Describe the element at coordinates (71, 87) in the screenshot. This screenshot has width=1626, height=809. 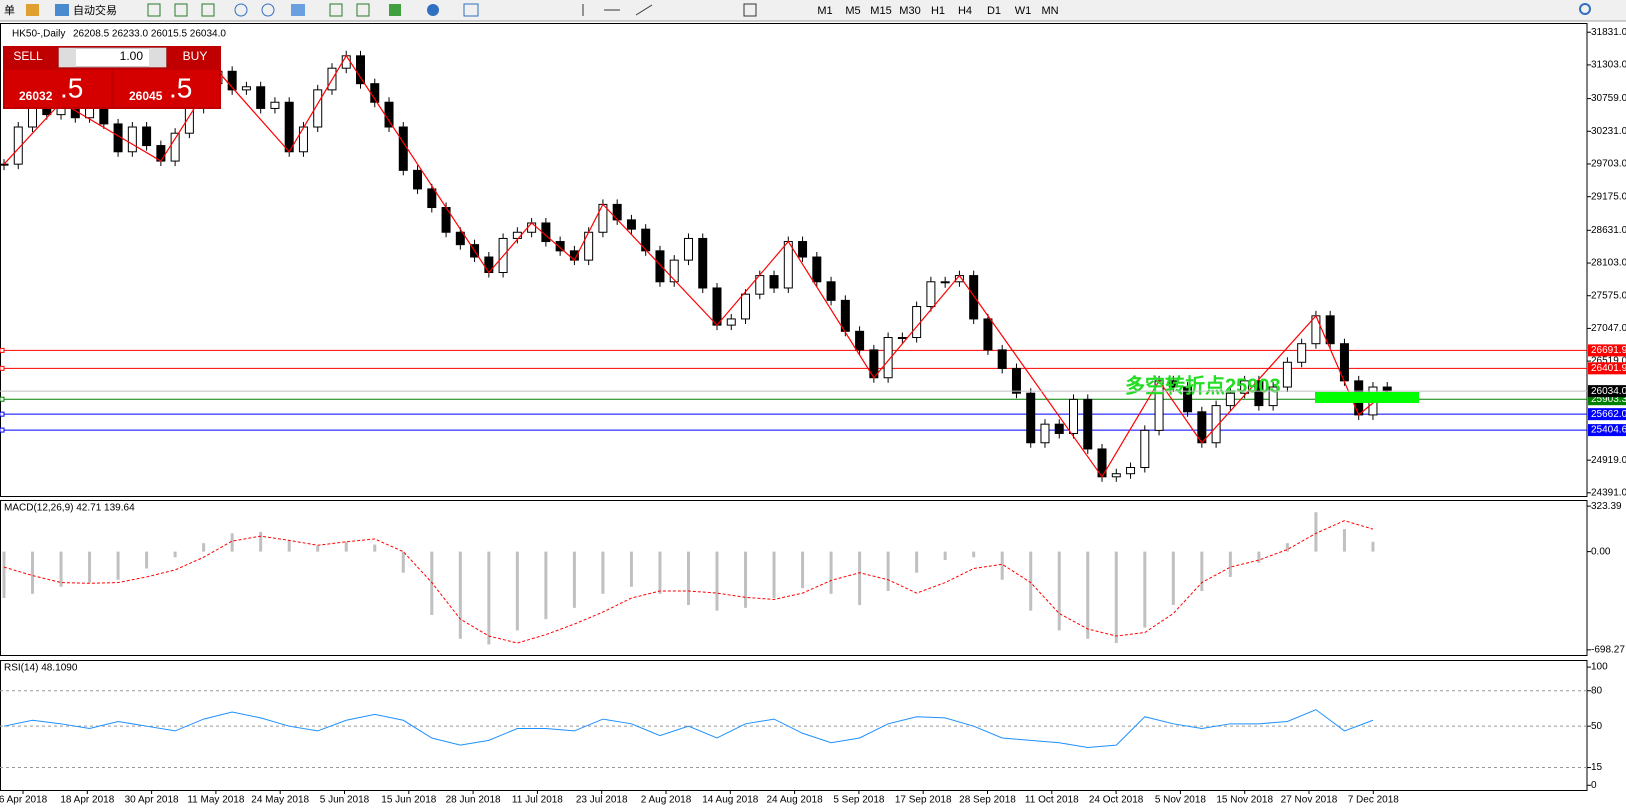
I see `sell-pips: .5` at that location.